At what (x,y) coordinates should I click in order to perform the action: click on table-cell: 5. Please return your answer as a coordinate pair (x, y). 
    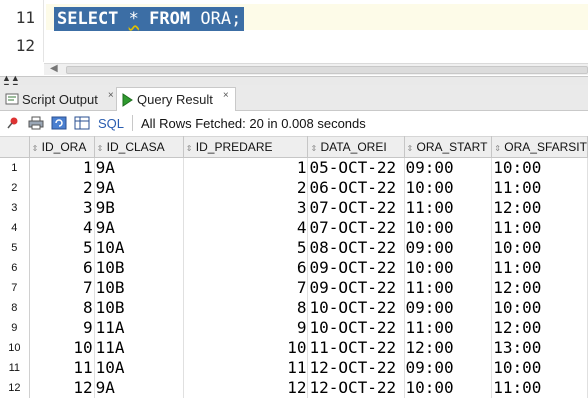
    Looking at the image, I should click on (246, 247).